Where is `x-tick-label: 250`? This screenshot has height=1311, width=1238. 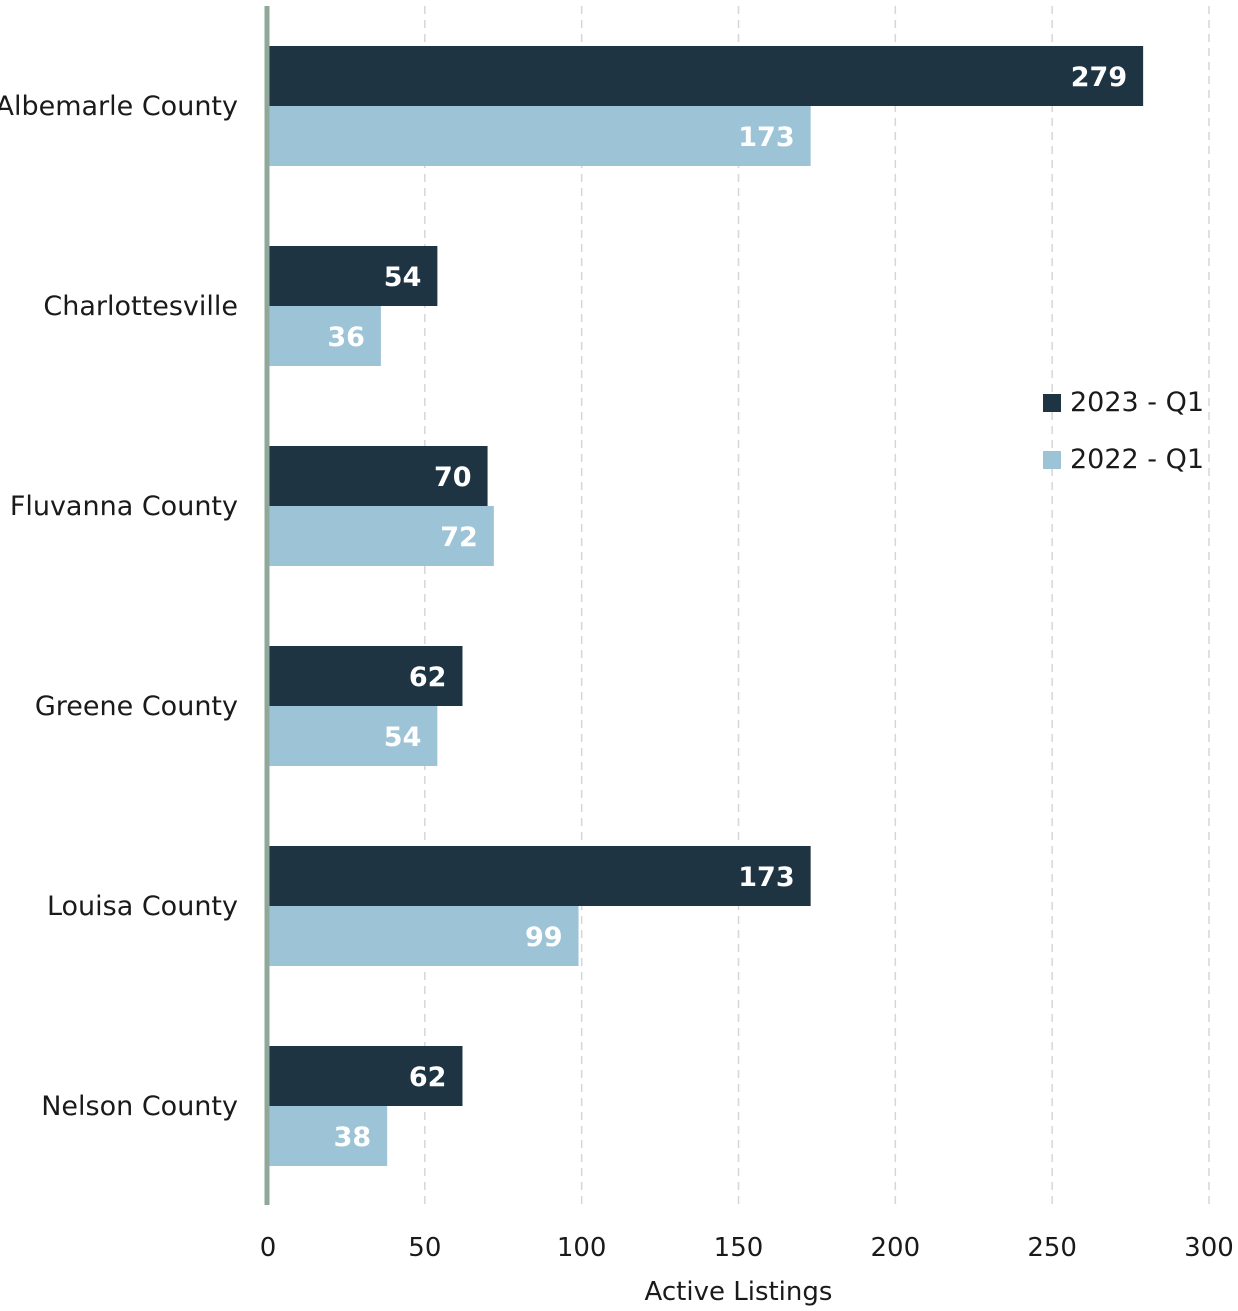
x-tick-label: 250 is located at coordinates (1052, 1248).